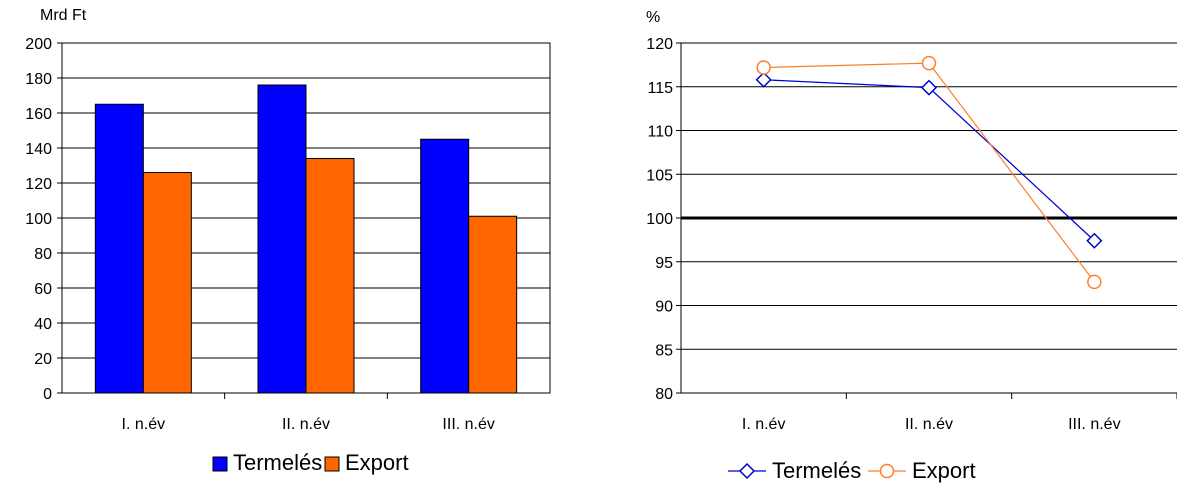  I want to click on series-line-export, so click(929, 172).